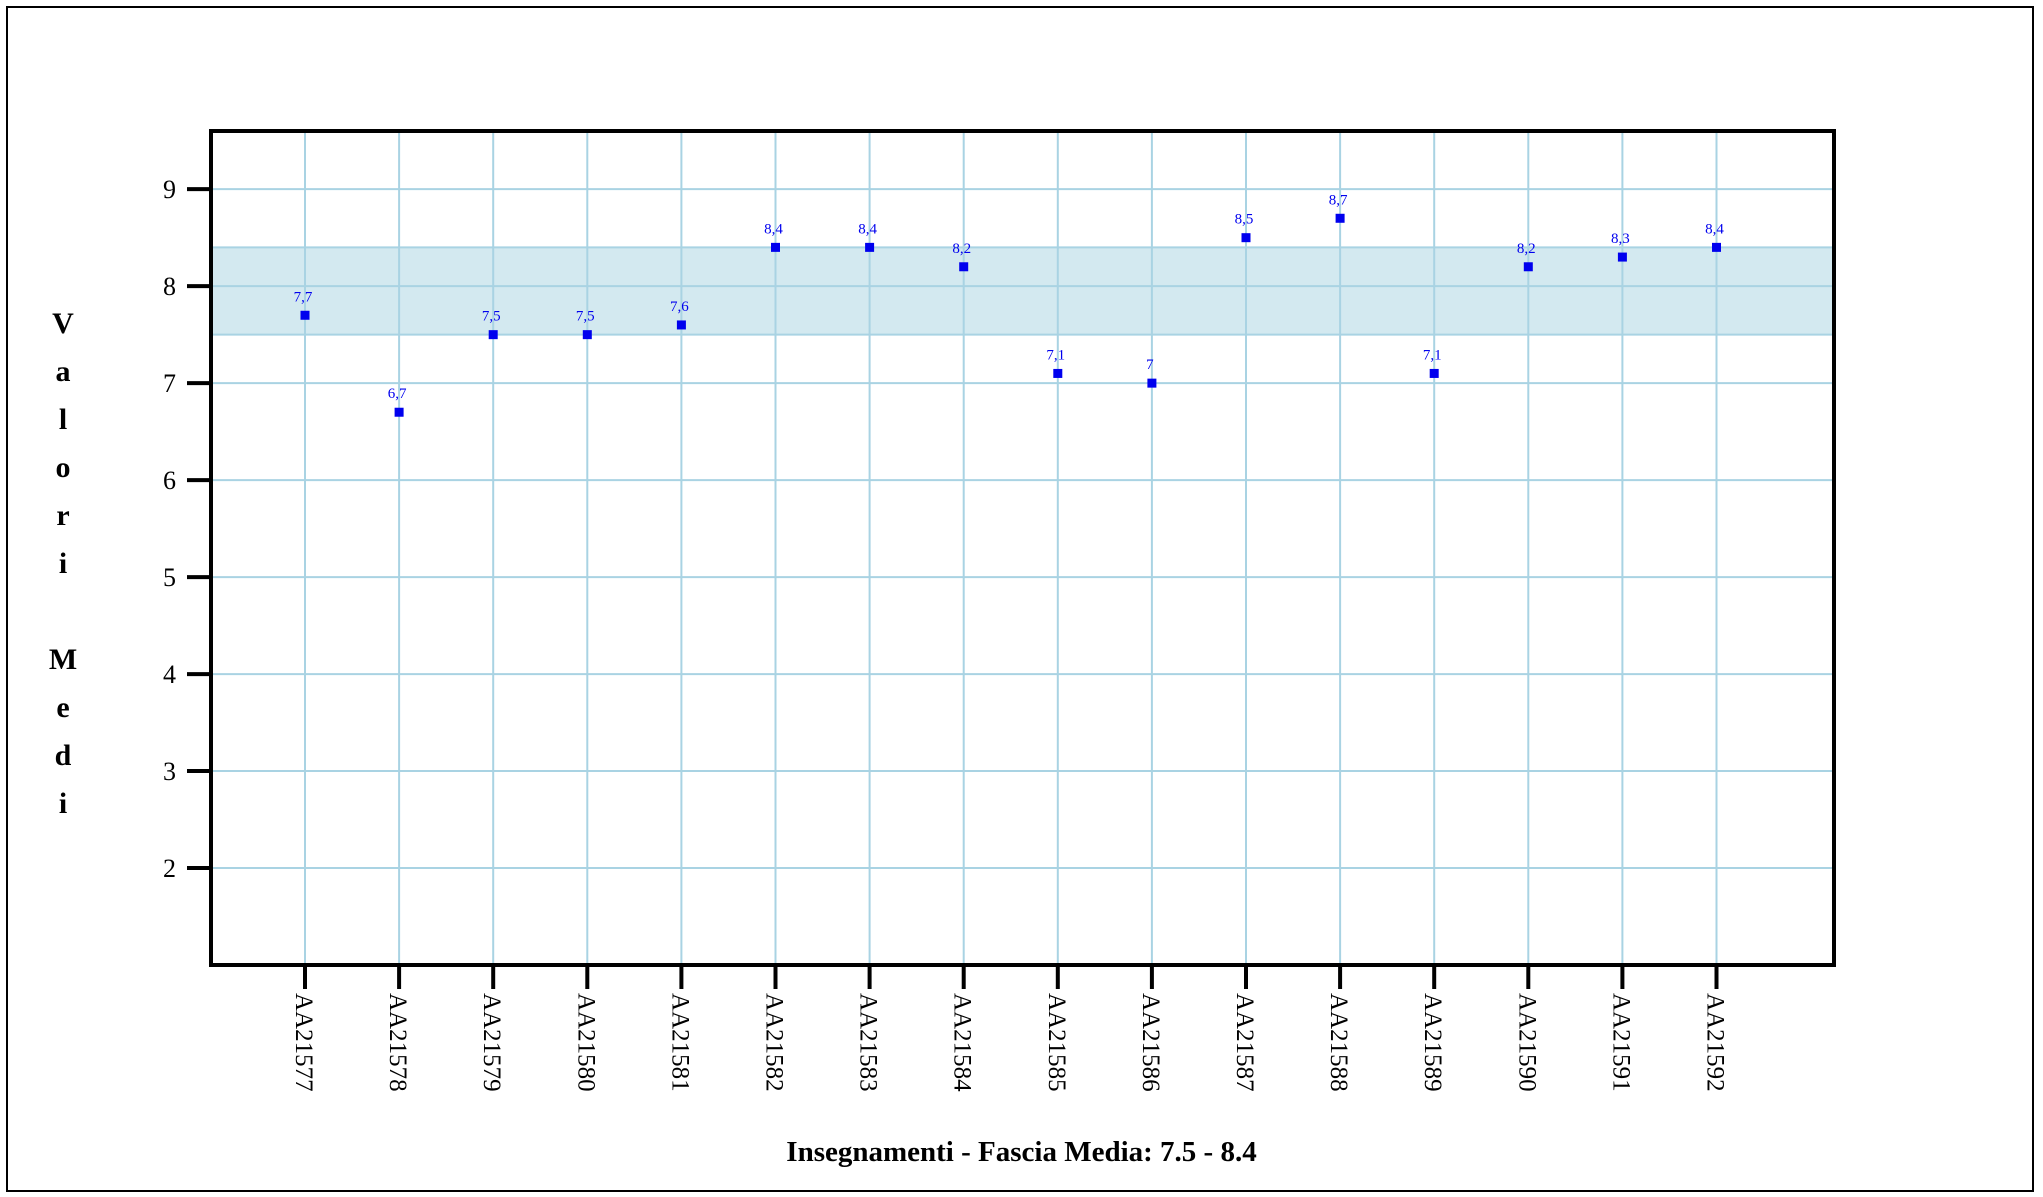 This screenshot has height=1197, width=2043. What do you see at coordinates (397, 1042) in the screenshot?
I see `x-tick-label: AA21578` at bounding box center [397, 1042].